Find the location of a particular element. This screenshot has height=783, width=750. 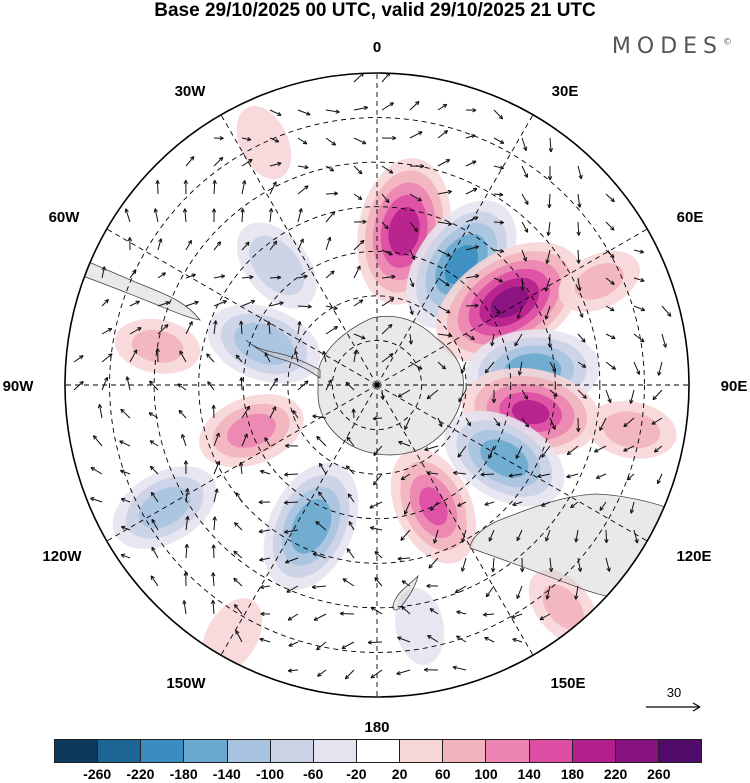

contour-level is located at coordinates (404, 231).